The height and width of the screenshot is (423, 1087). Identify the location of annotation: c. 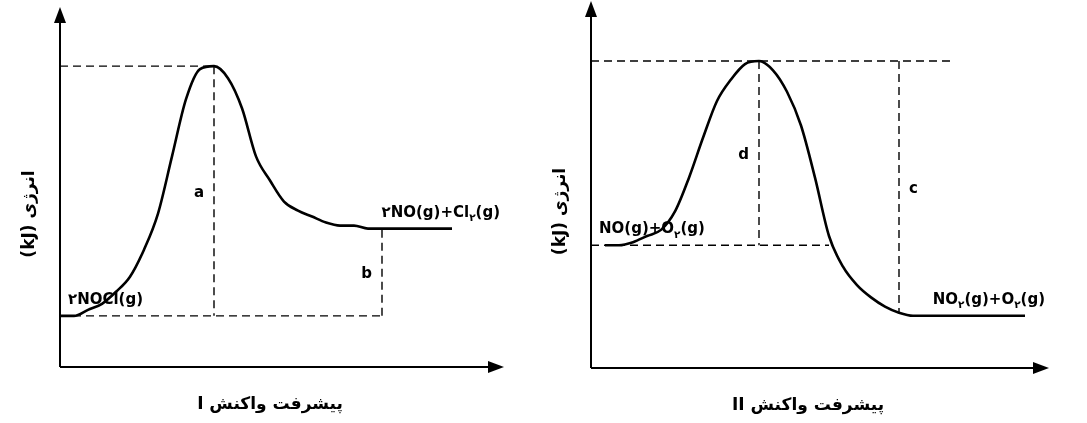
(913, 187).